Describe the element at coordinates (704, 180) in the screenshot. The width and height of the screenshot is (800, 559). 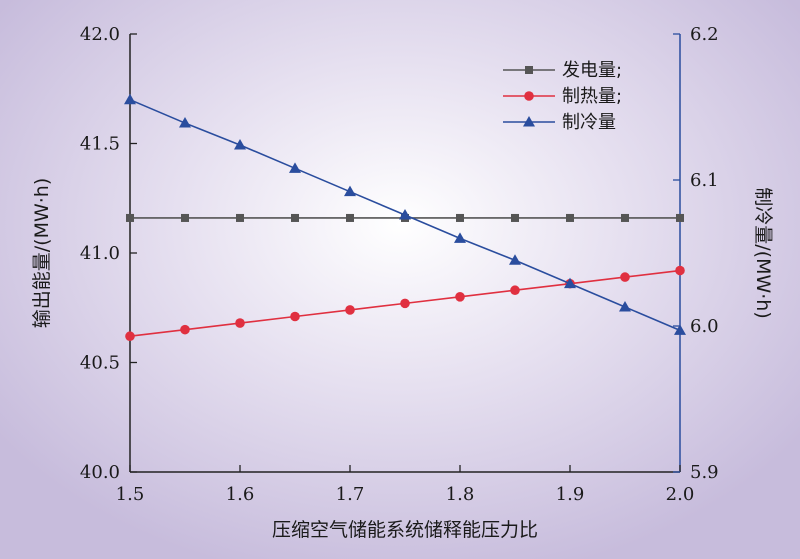
I see `right-y-tick-label: 6.1` at that location.